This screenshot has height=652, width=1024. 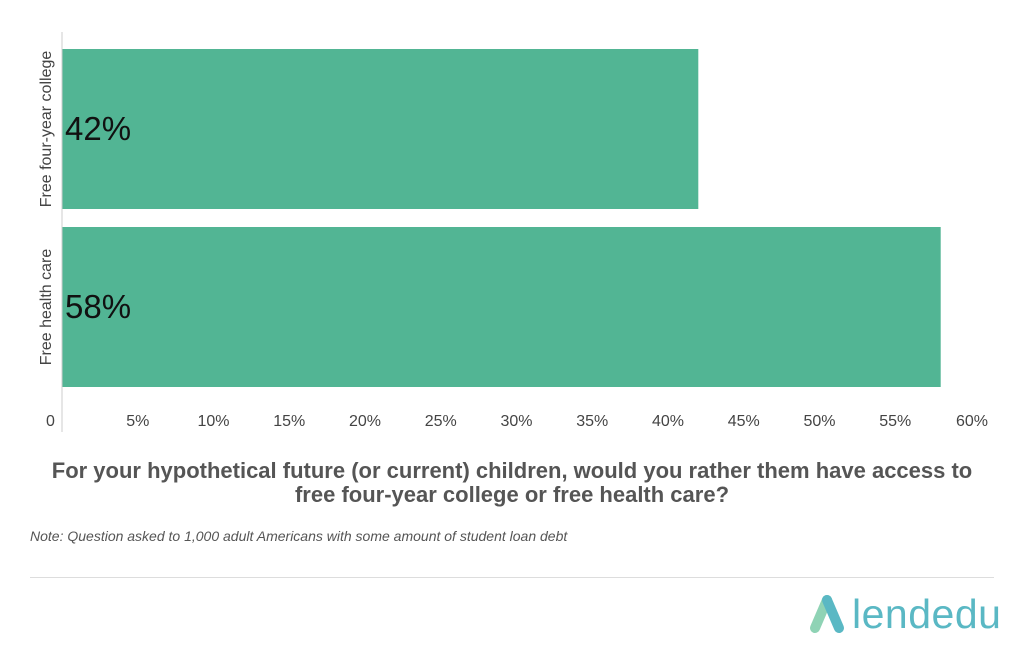 I want to click on category-labels-group: Free four-year college Free health care, so click(x=46, y=208).